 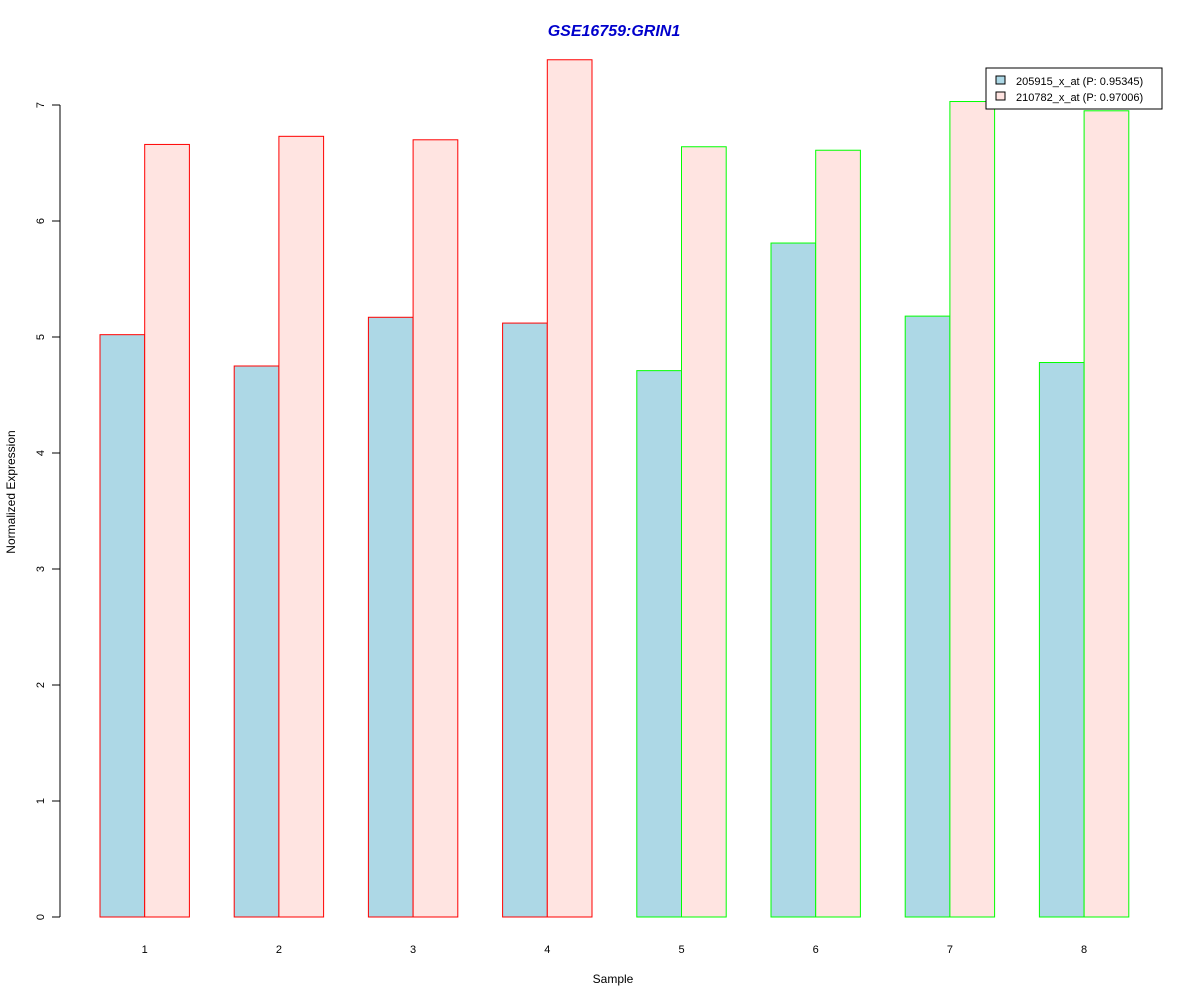 I want to click on x-tick-label: 1, so click(x=145, y=950).